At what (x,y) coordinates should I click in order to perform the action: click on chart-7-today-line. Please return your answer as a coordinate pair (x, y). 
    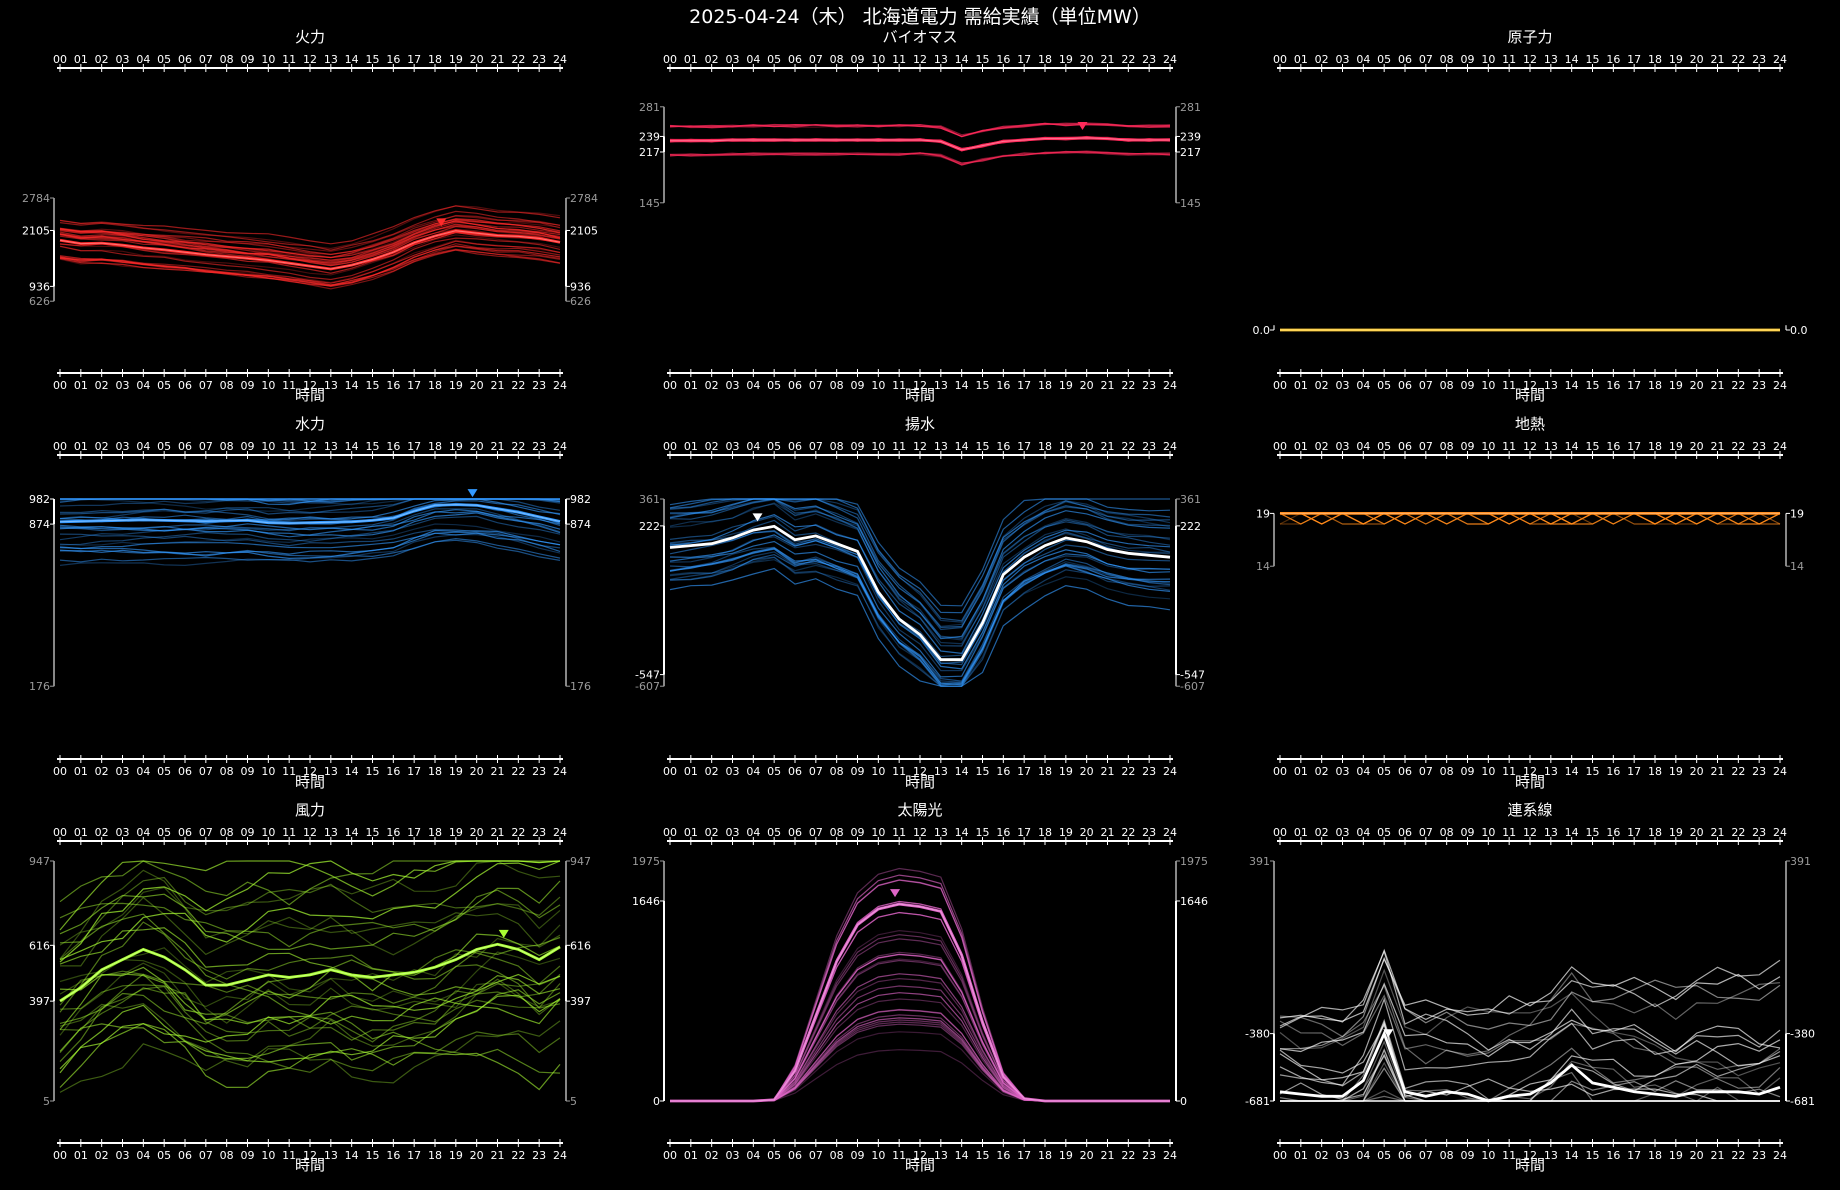
    Looking at the image, I should click on (310, 972).